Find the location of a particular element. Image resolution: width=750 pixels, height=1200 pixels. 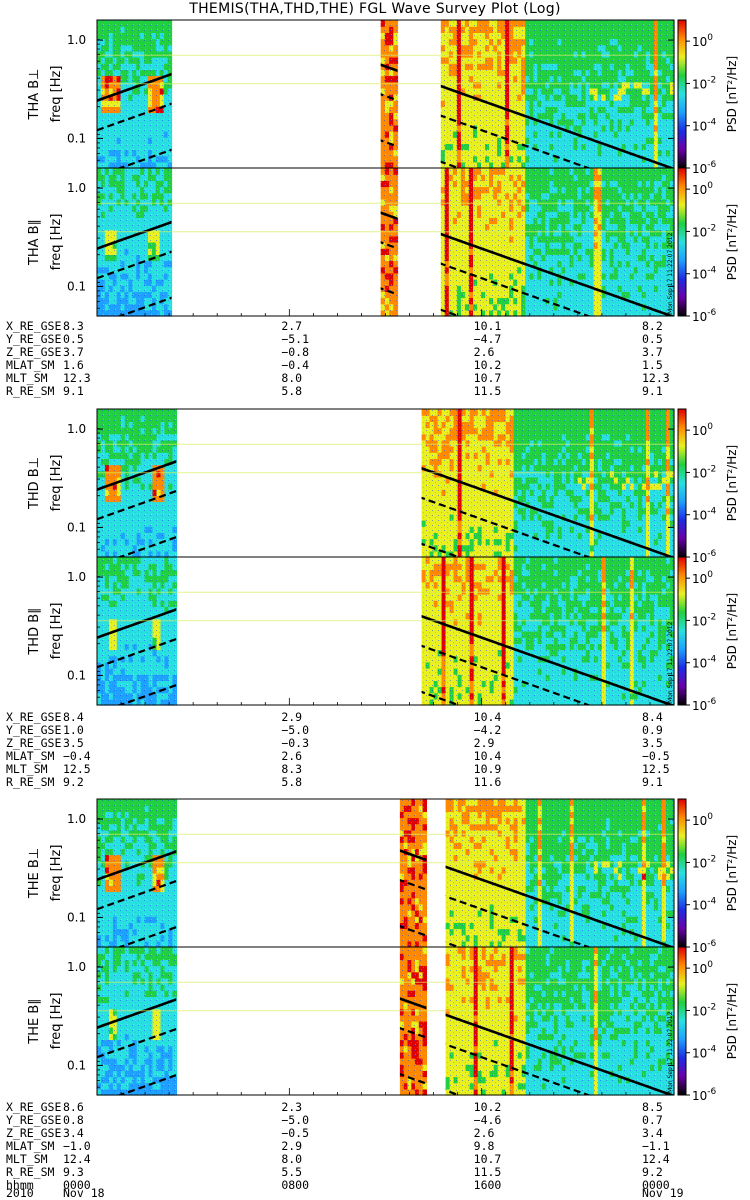

ephemeris-value: 3.4 is located at coordinates (652, 1133).